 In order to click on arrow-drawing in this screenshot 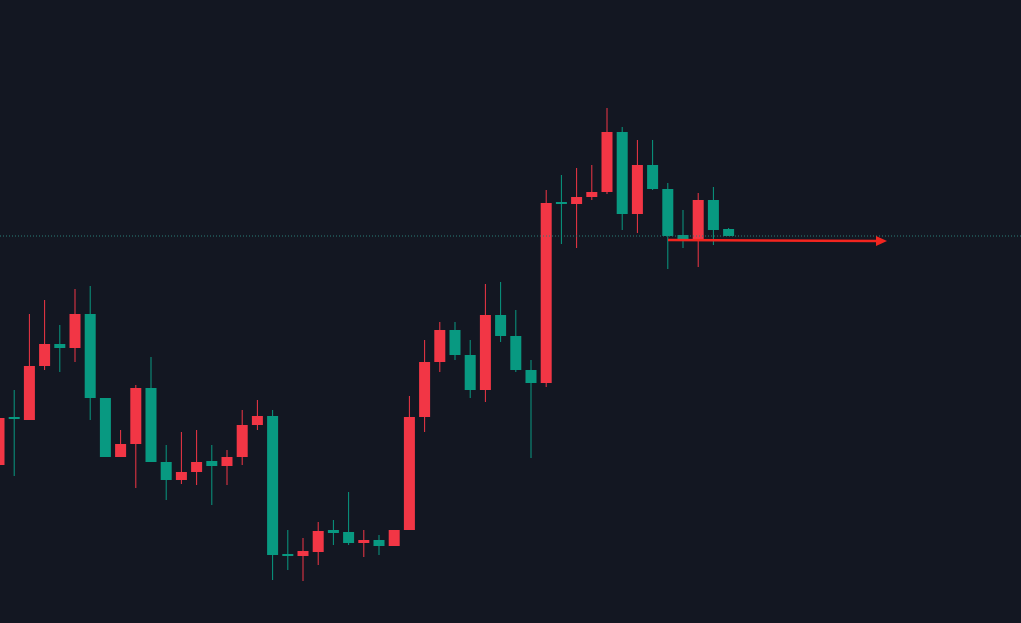, I will do `click(777, 241)`.